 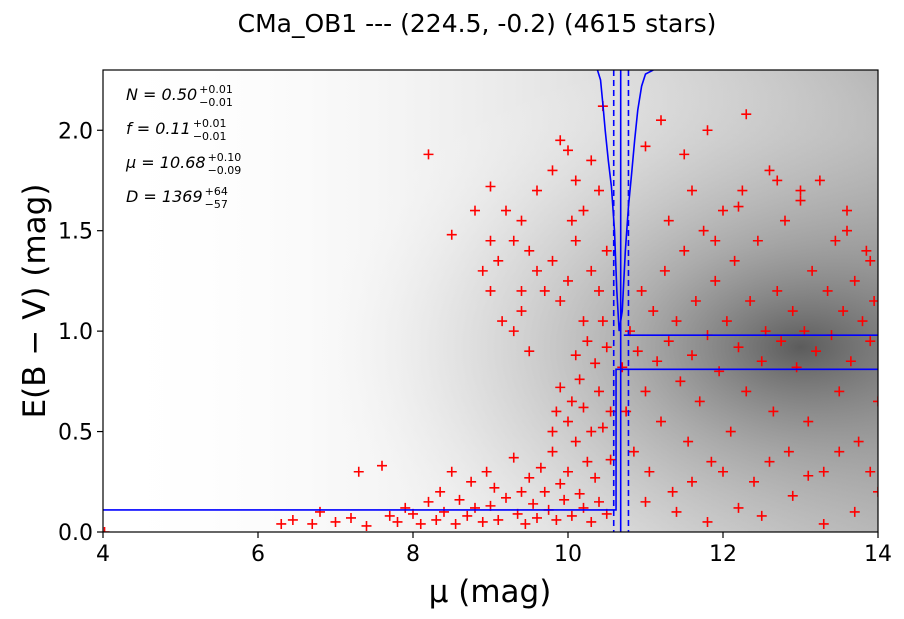 What do you see at coordinates (723, 554) in the screenshot?
I see `x-tick-label: 12` at bounding box center [723, 554].